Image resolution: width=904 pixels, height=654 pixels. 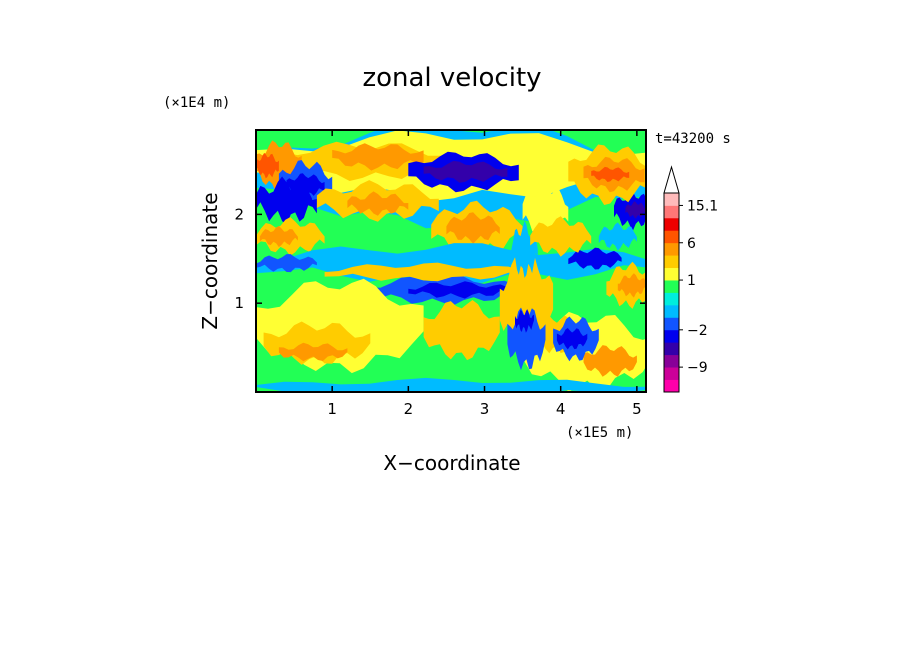 I want to click on y-tick-label: 2, so click(x=239, y=214).